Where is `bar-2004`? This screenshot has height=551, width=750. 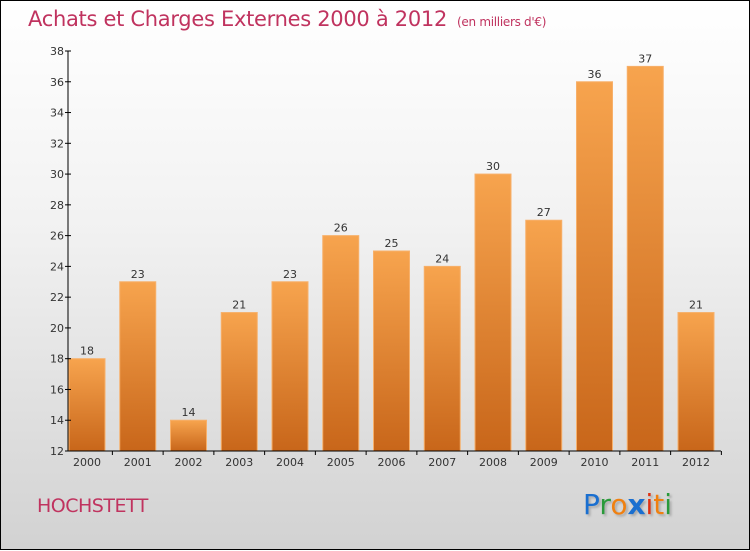 bar-2004 is located at coordinates (290, 366).